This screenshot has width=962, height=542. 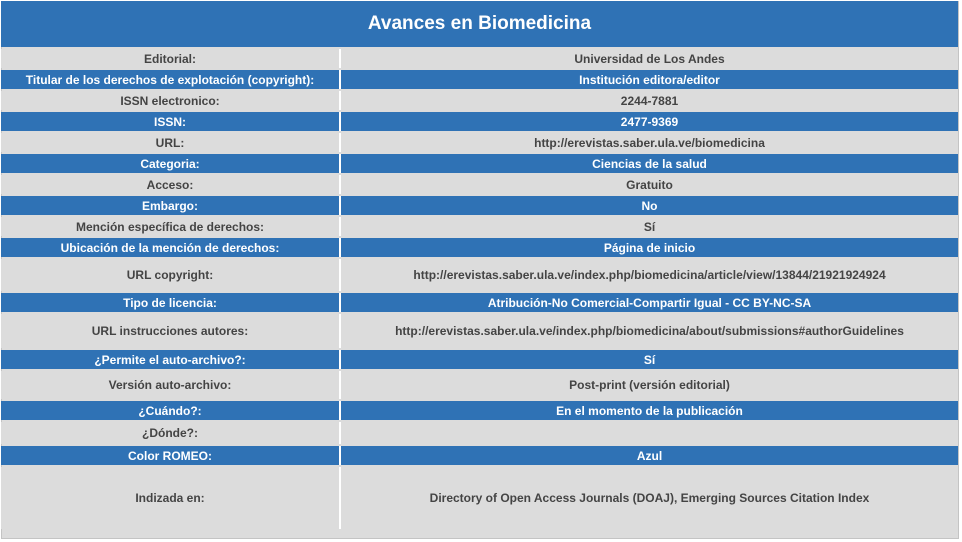 I want to click on value-embargo: No, so click(x=648, y=205).